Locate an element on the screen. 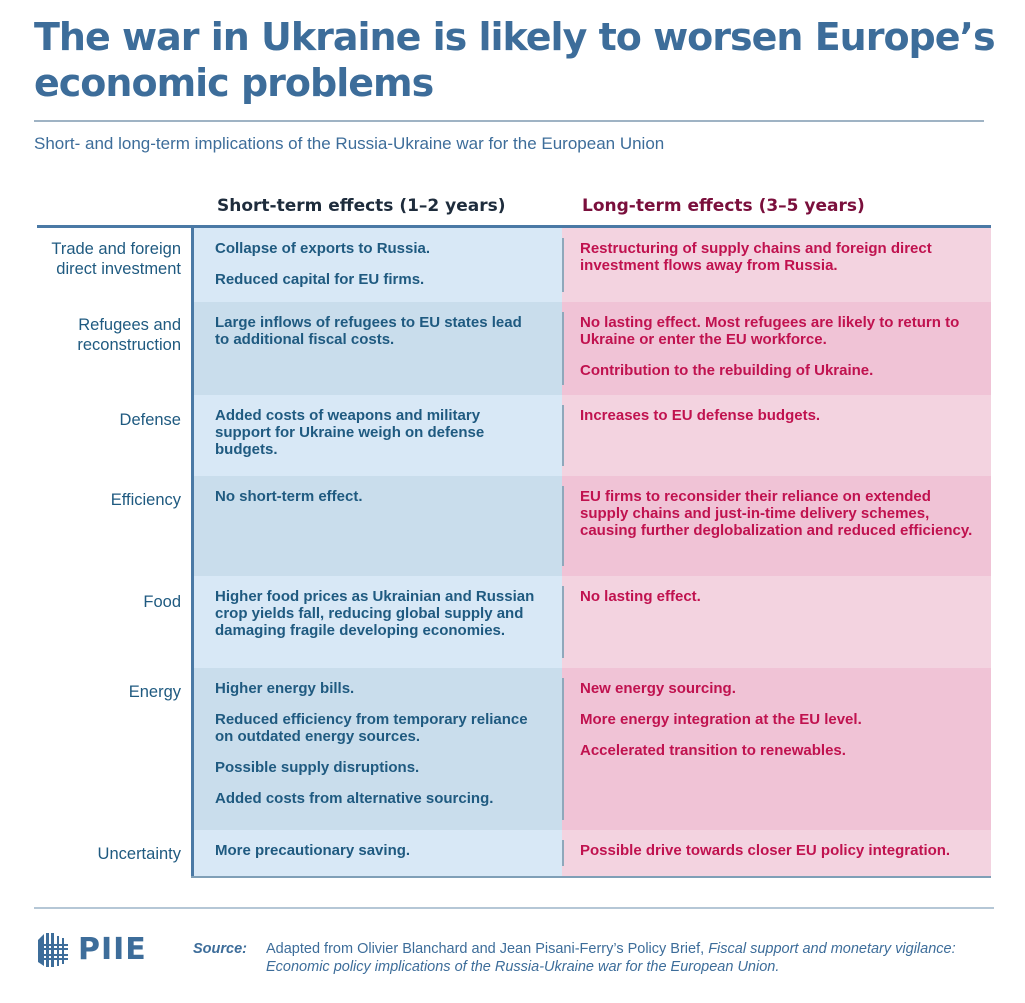  piie-logo: PIIE is located at coordinates (90, 949).